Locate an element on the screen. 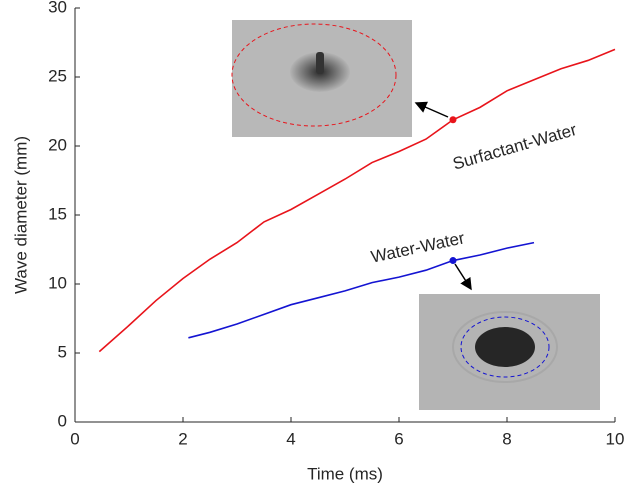  y-tick-label: 15 is located at coordinates (57, 213).